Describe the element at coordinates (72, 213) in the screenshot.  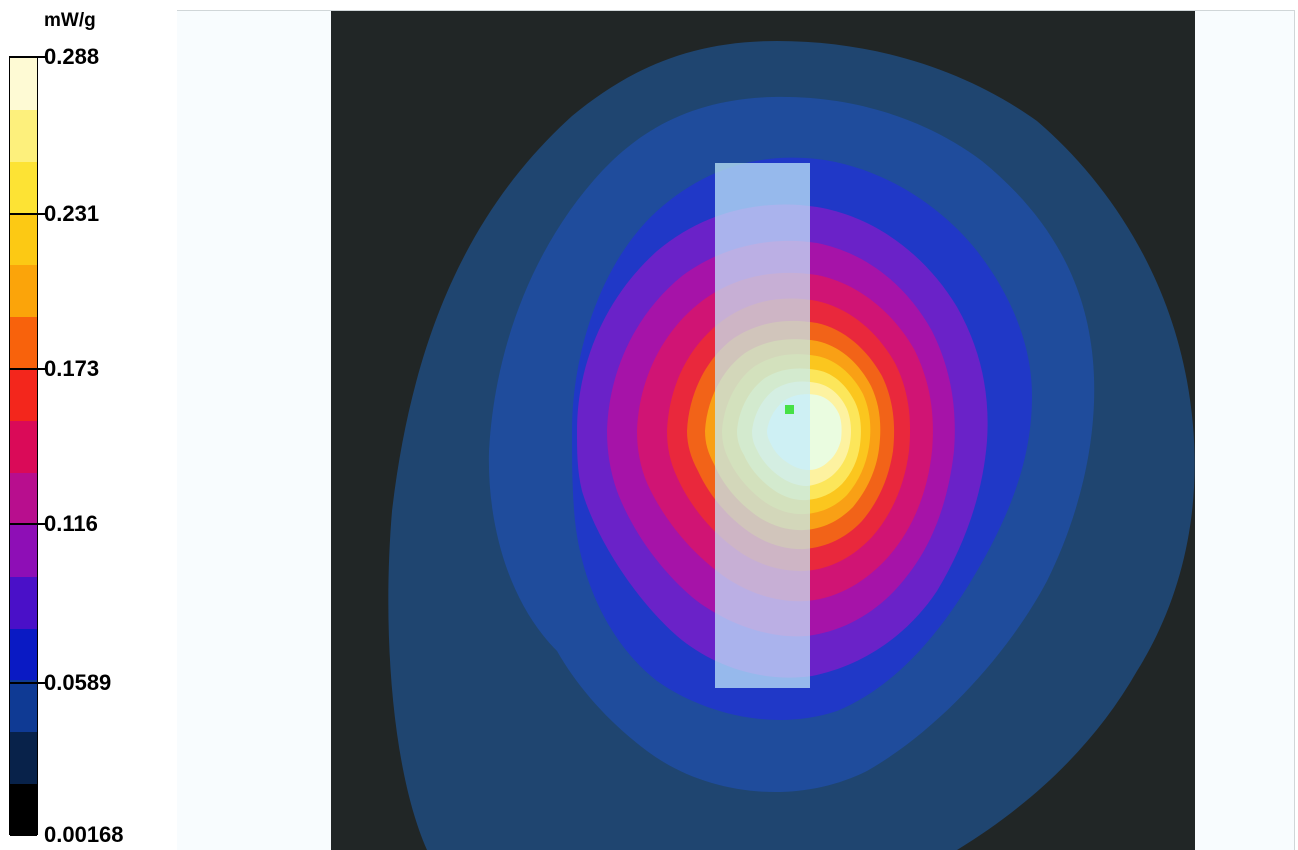
I see `colorbar-tick-label: 0.231` at that location.